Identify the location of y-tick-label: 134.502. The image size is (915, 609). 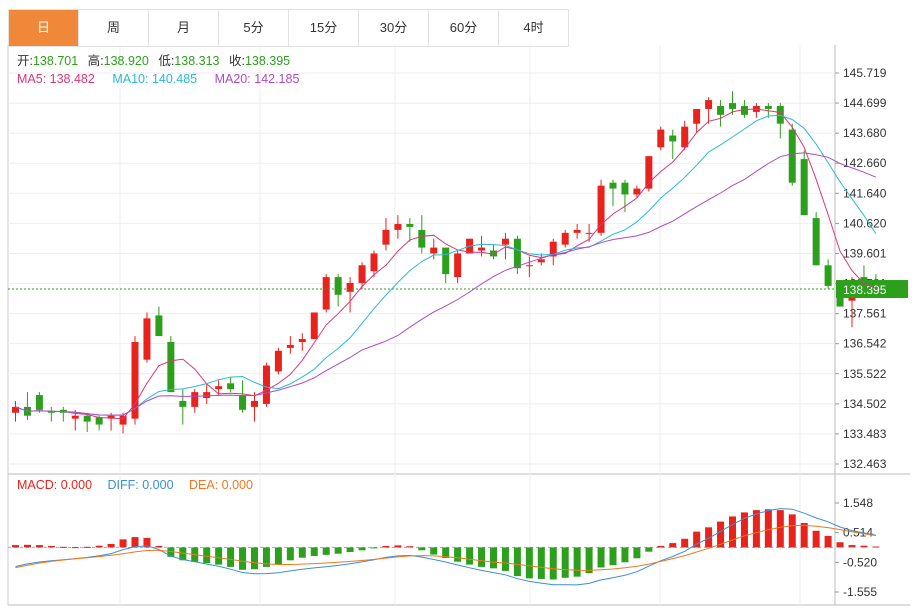
(865, 404).